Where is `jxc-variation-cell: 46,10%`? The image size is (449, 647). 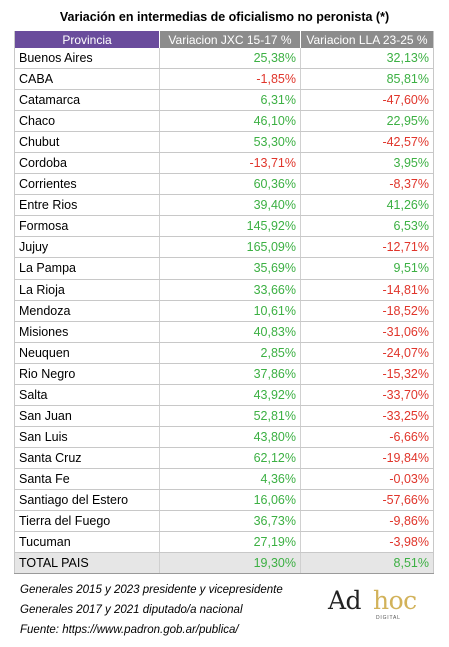 jxc-variation-cell: 46,10% is located at coordinates (230, 121).